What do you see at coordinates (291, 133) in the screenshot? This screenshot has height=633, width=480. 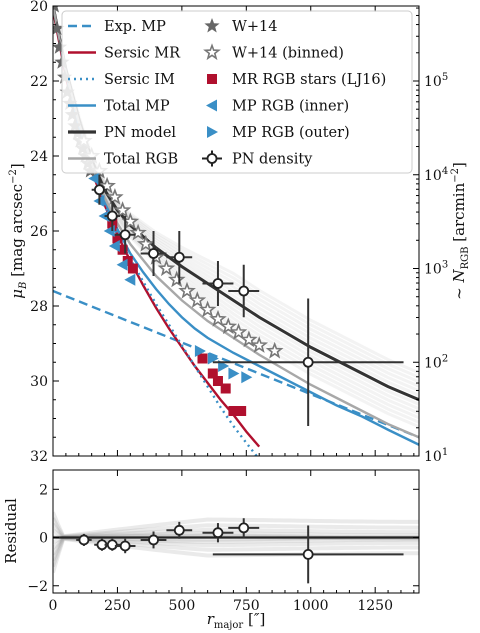 I see `legend-label: MP RGB (outer)` at bounding box center [291, 133].